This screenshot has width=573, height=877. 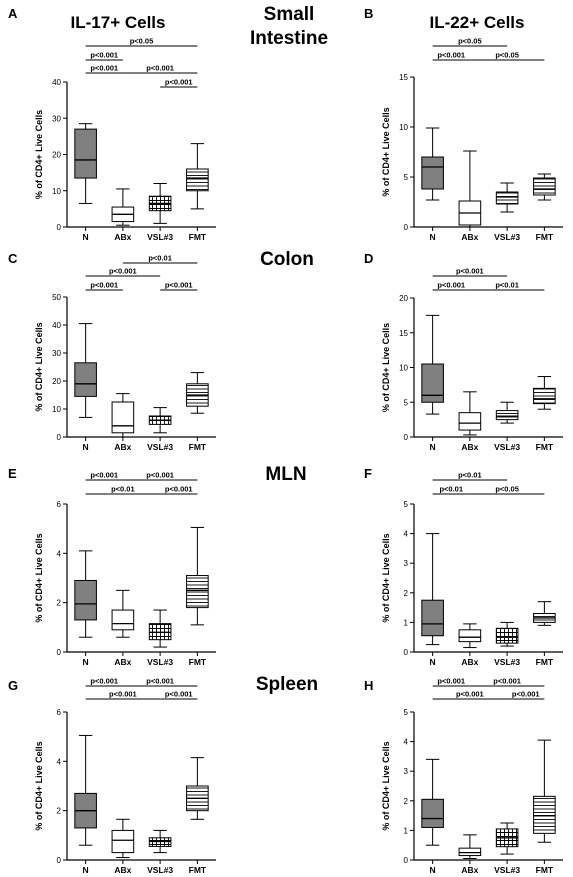 What do you see at coordinates (406, 534) in the screenshot?
I see `y-tick-label: 4` at bounding box center [406, 534].